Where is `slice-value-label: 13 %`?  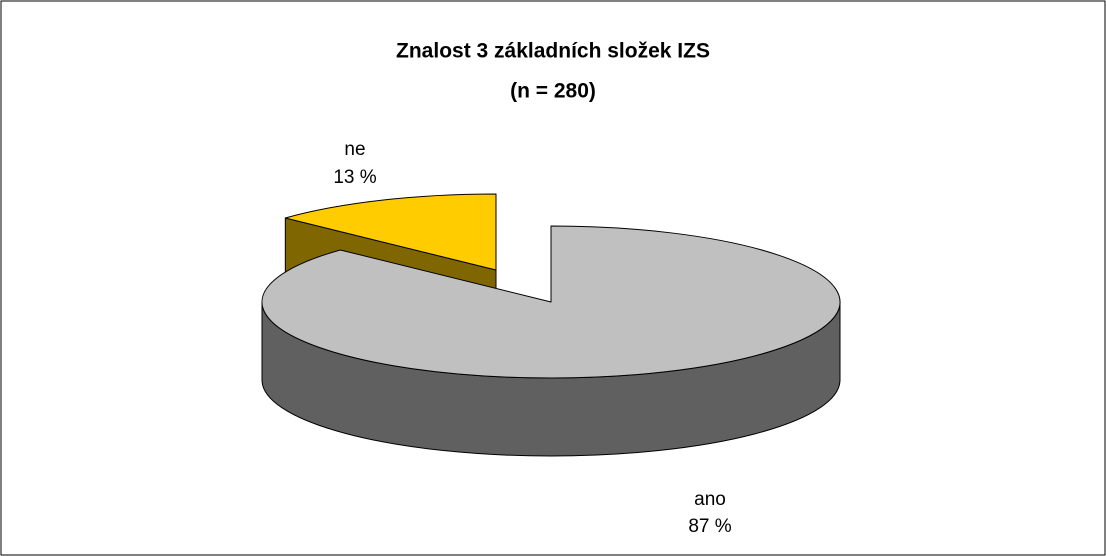 slice-value-label: 13 % is located at coordinates (354, 177).